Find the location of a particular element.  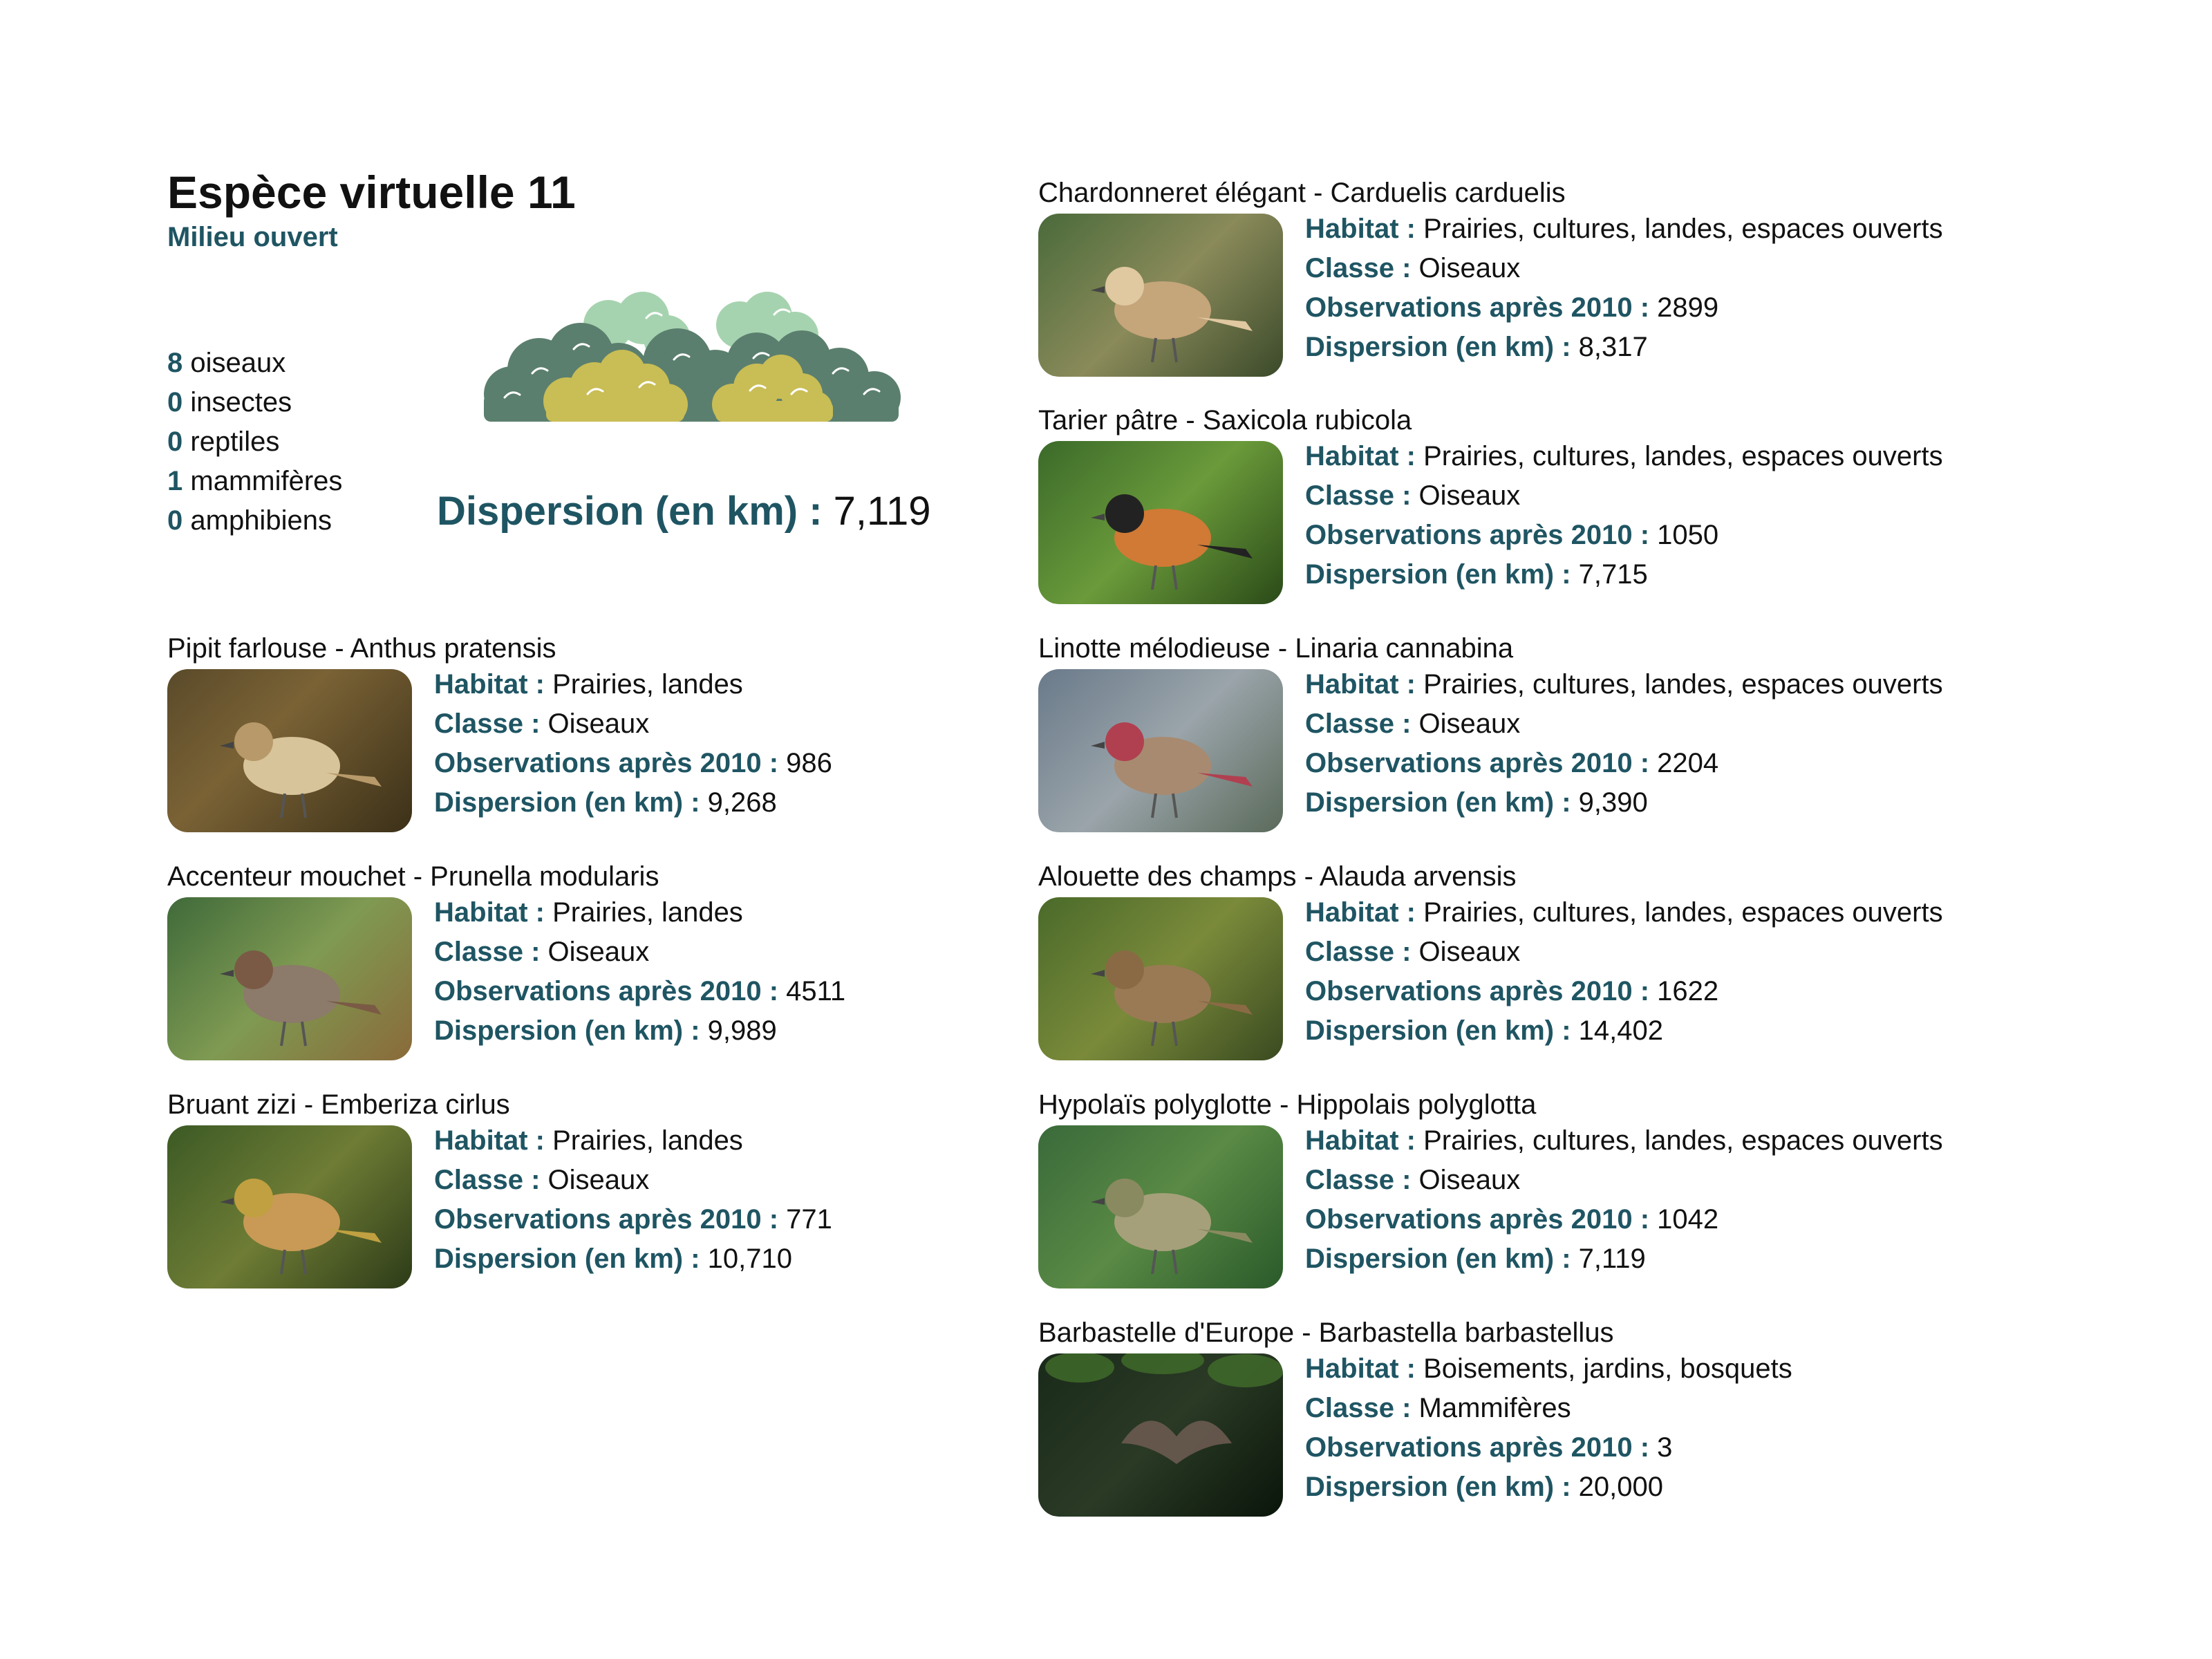

page-subtitle: Milieu ouvert is located at coordinates (252, 237).